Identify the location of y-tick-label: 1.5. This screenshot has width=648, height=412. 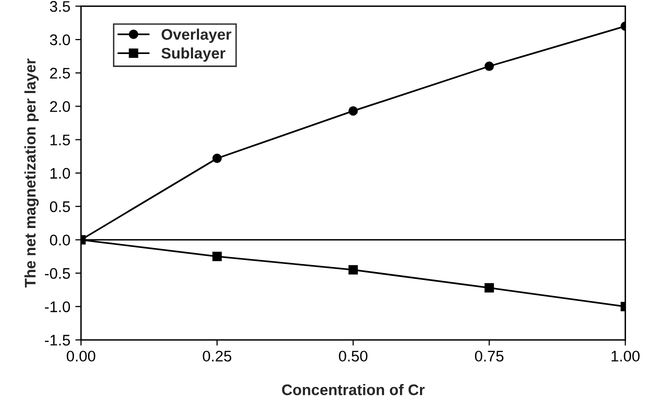
(60, 140).